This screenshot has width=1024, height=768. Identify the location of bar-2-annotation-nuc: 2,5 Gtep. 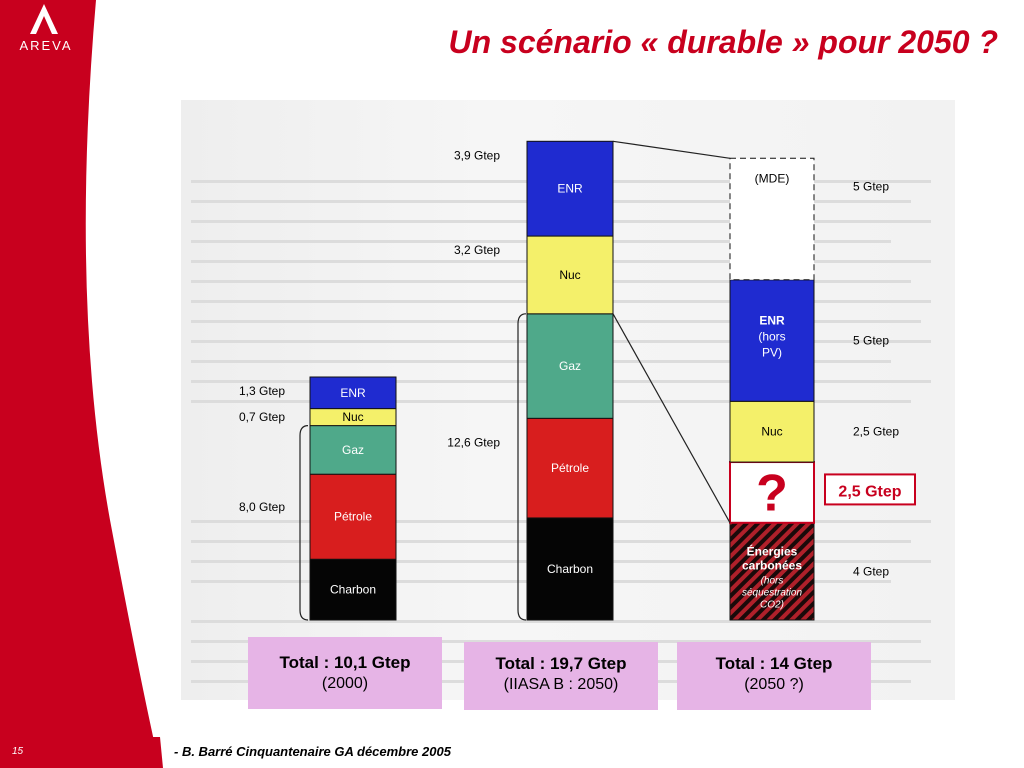
(876, 432).